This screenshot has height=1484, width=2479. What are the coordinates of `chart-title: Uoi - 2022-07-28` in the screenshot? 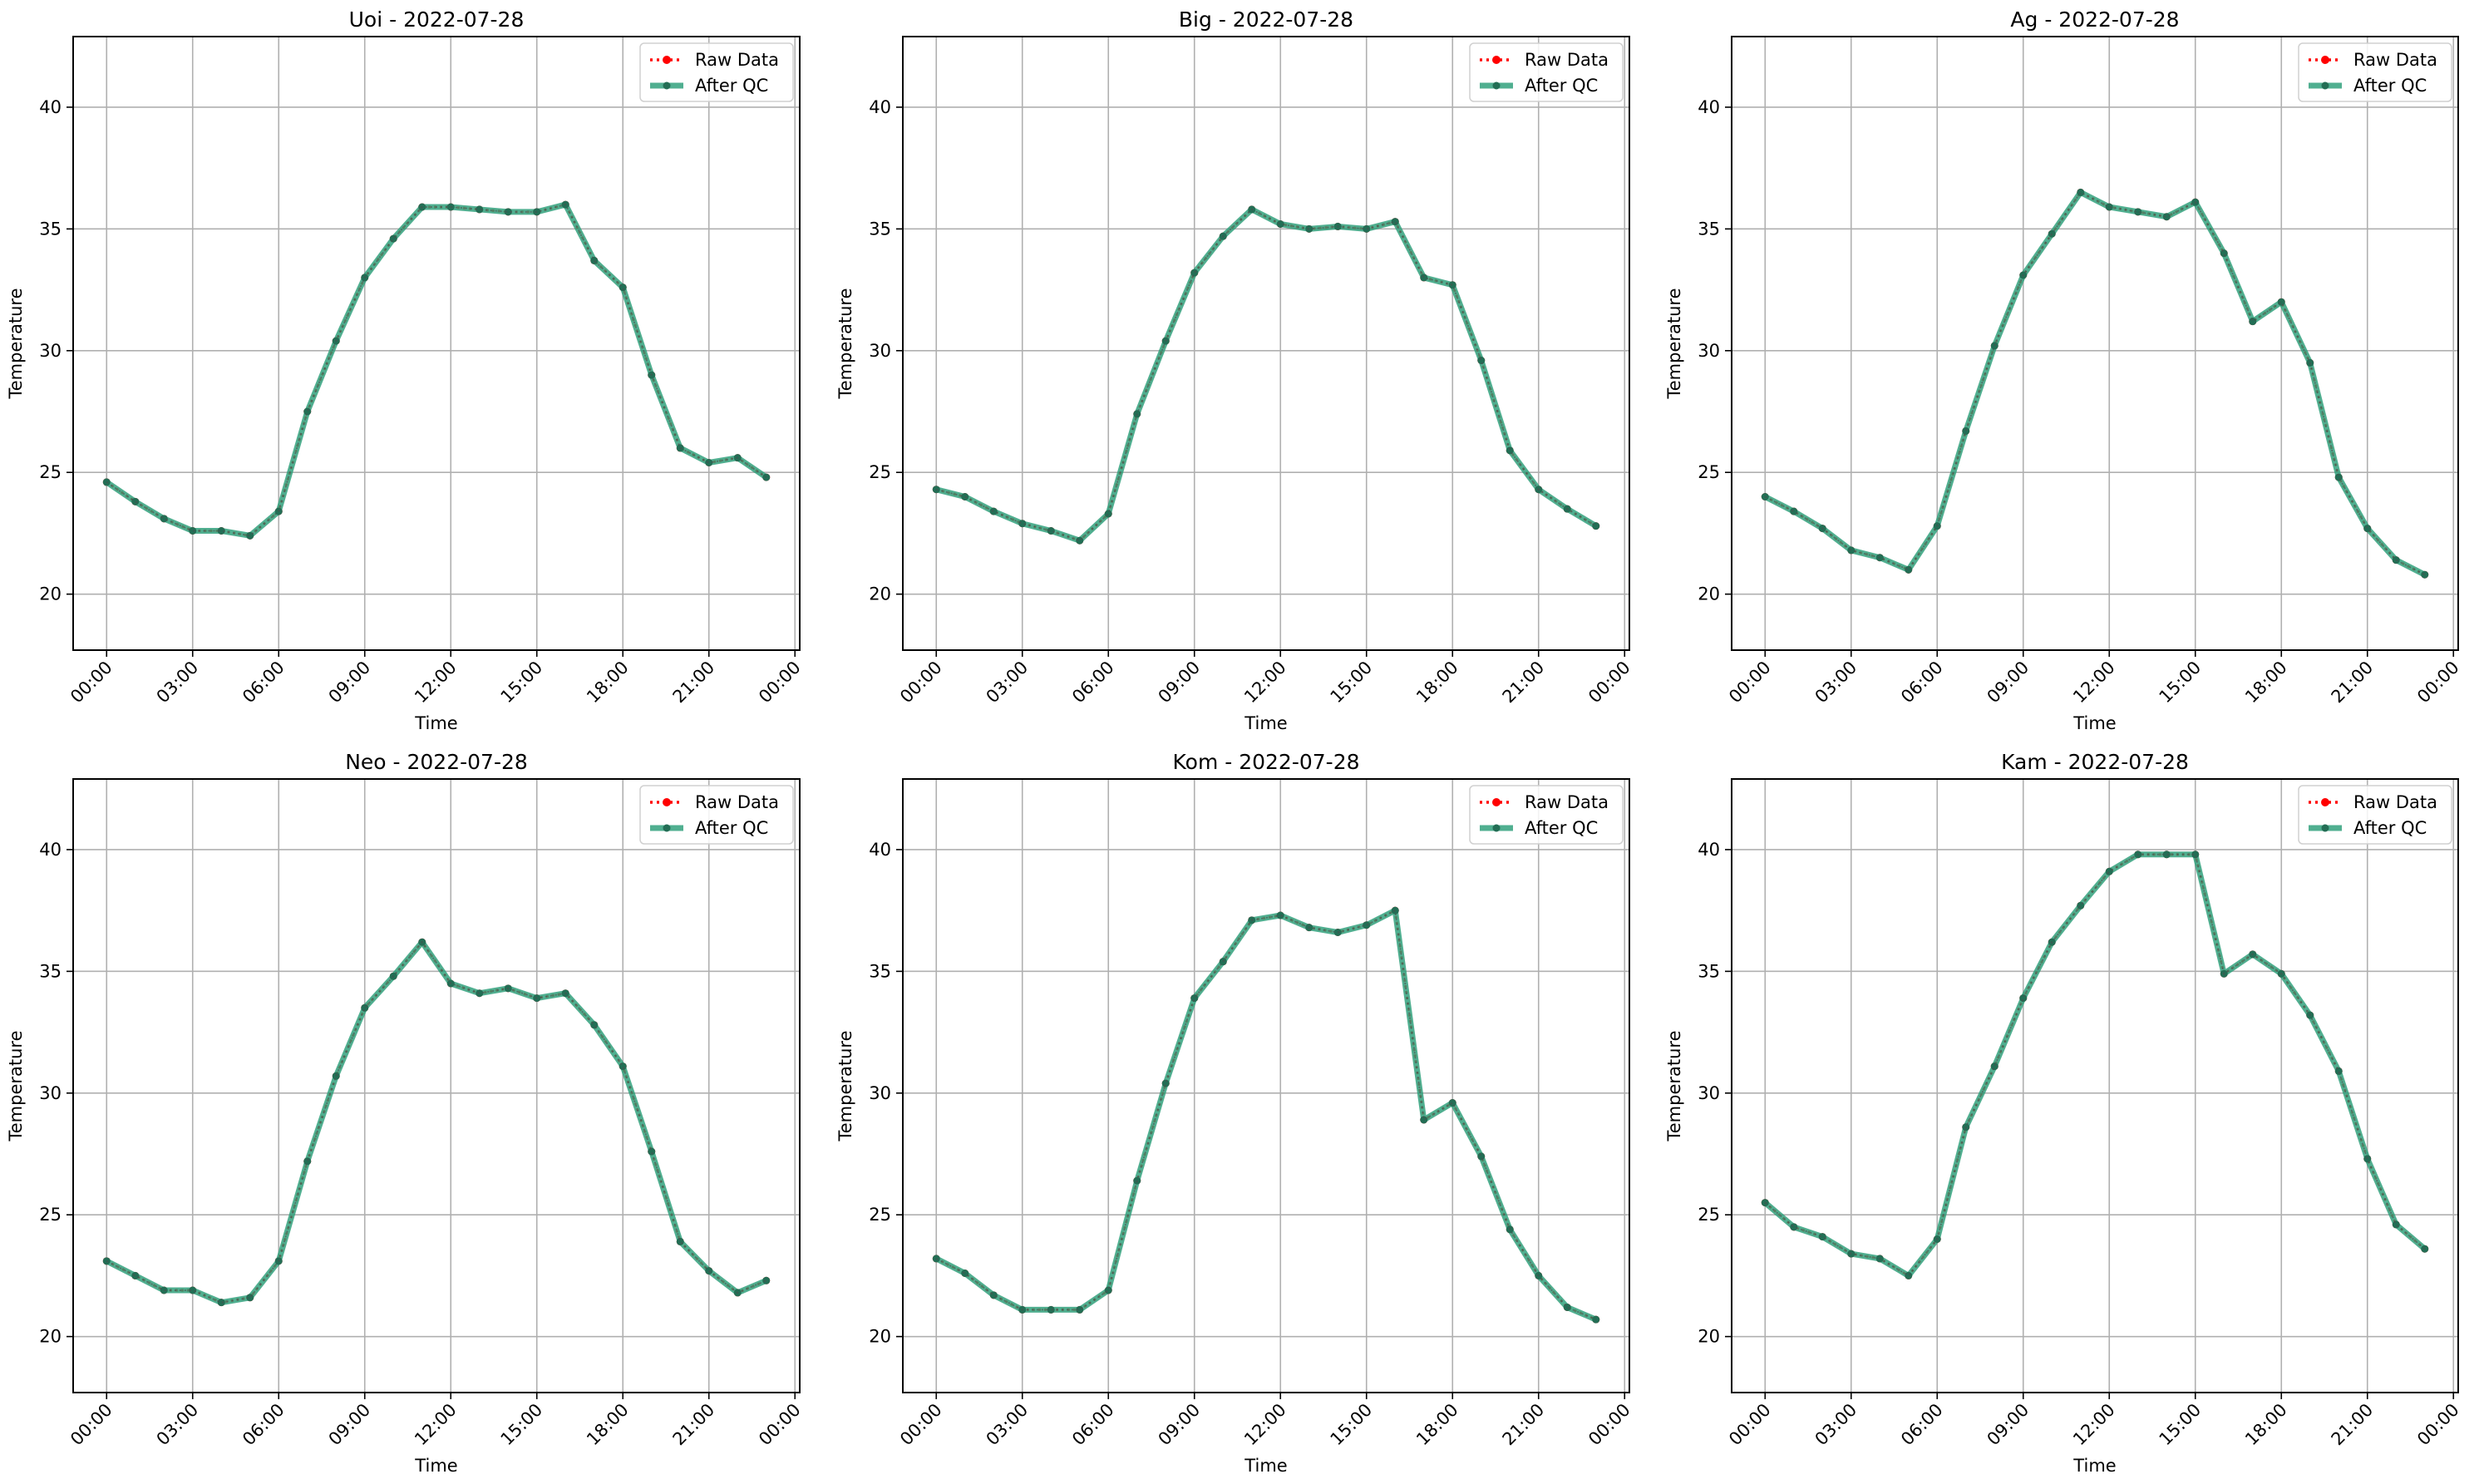 It's located at (437, 19).